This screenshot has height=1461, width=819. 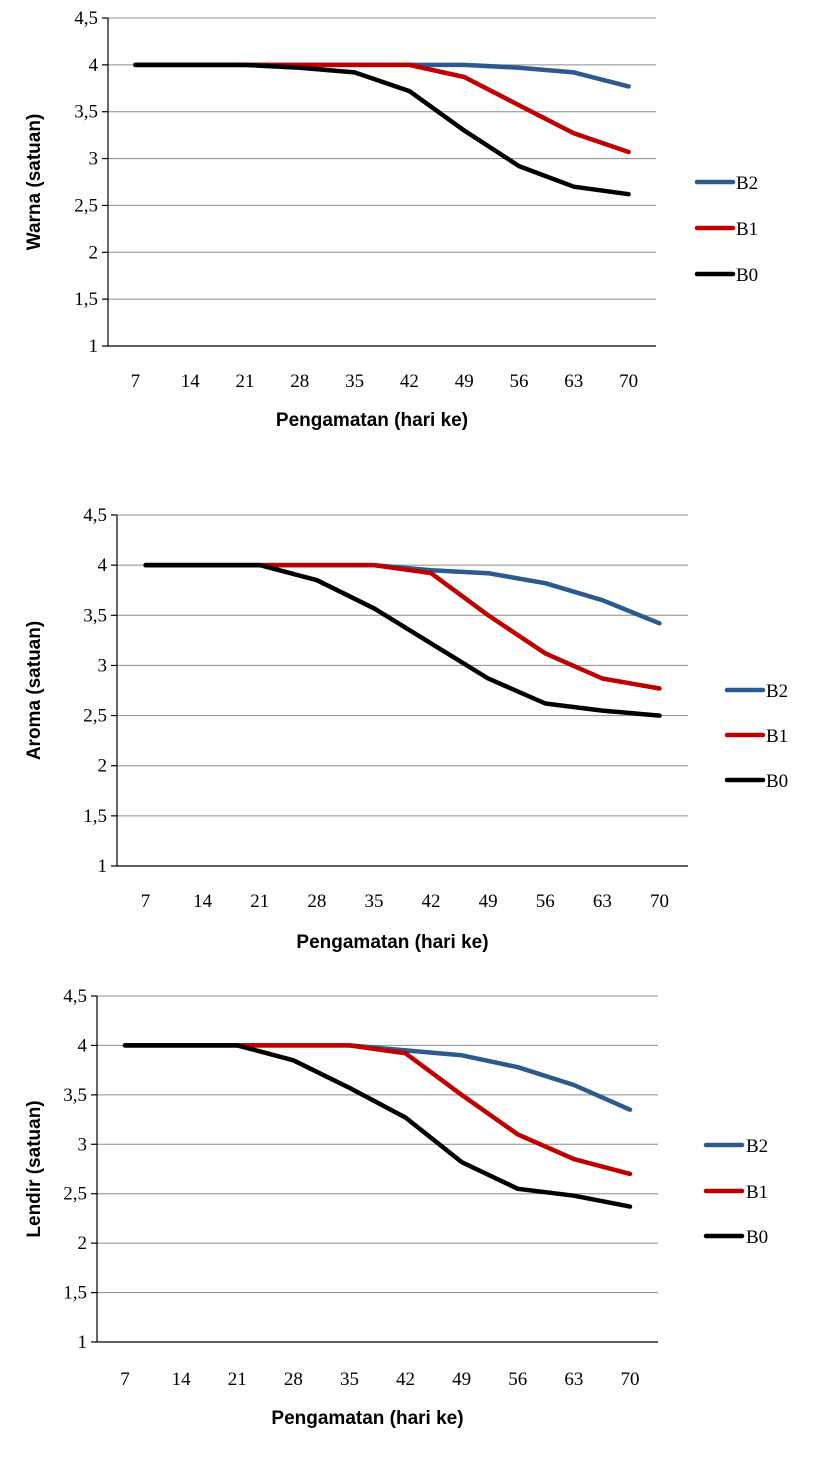 What do you see at coordinates (34, 1168) in the screenshot?
I see `y-axis-title: Lendir (satuan)` at bounding box center [34, 1168].